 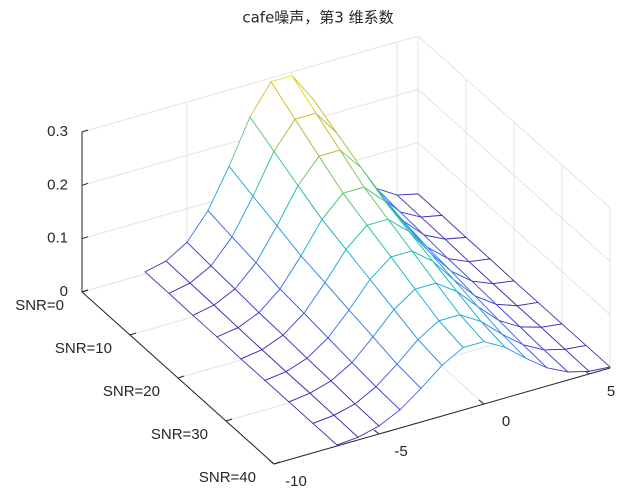 I want to click on y-tick-label: SNR=0, so click(x=39, y=305).